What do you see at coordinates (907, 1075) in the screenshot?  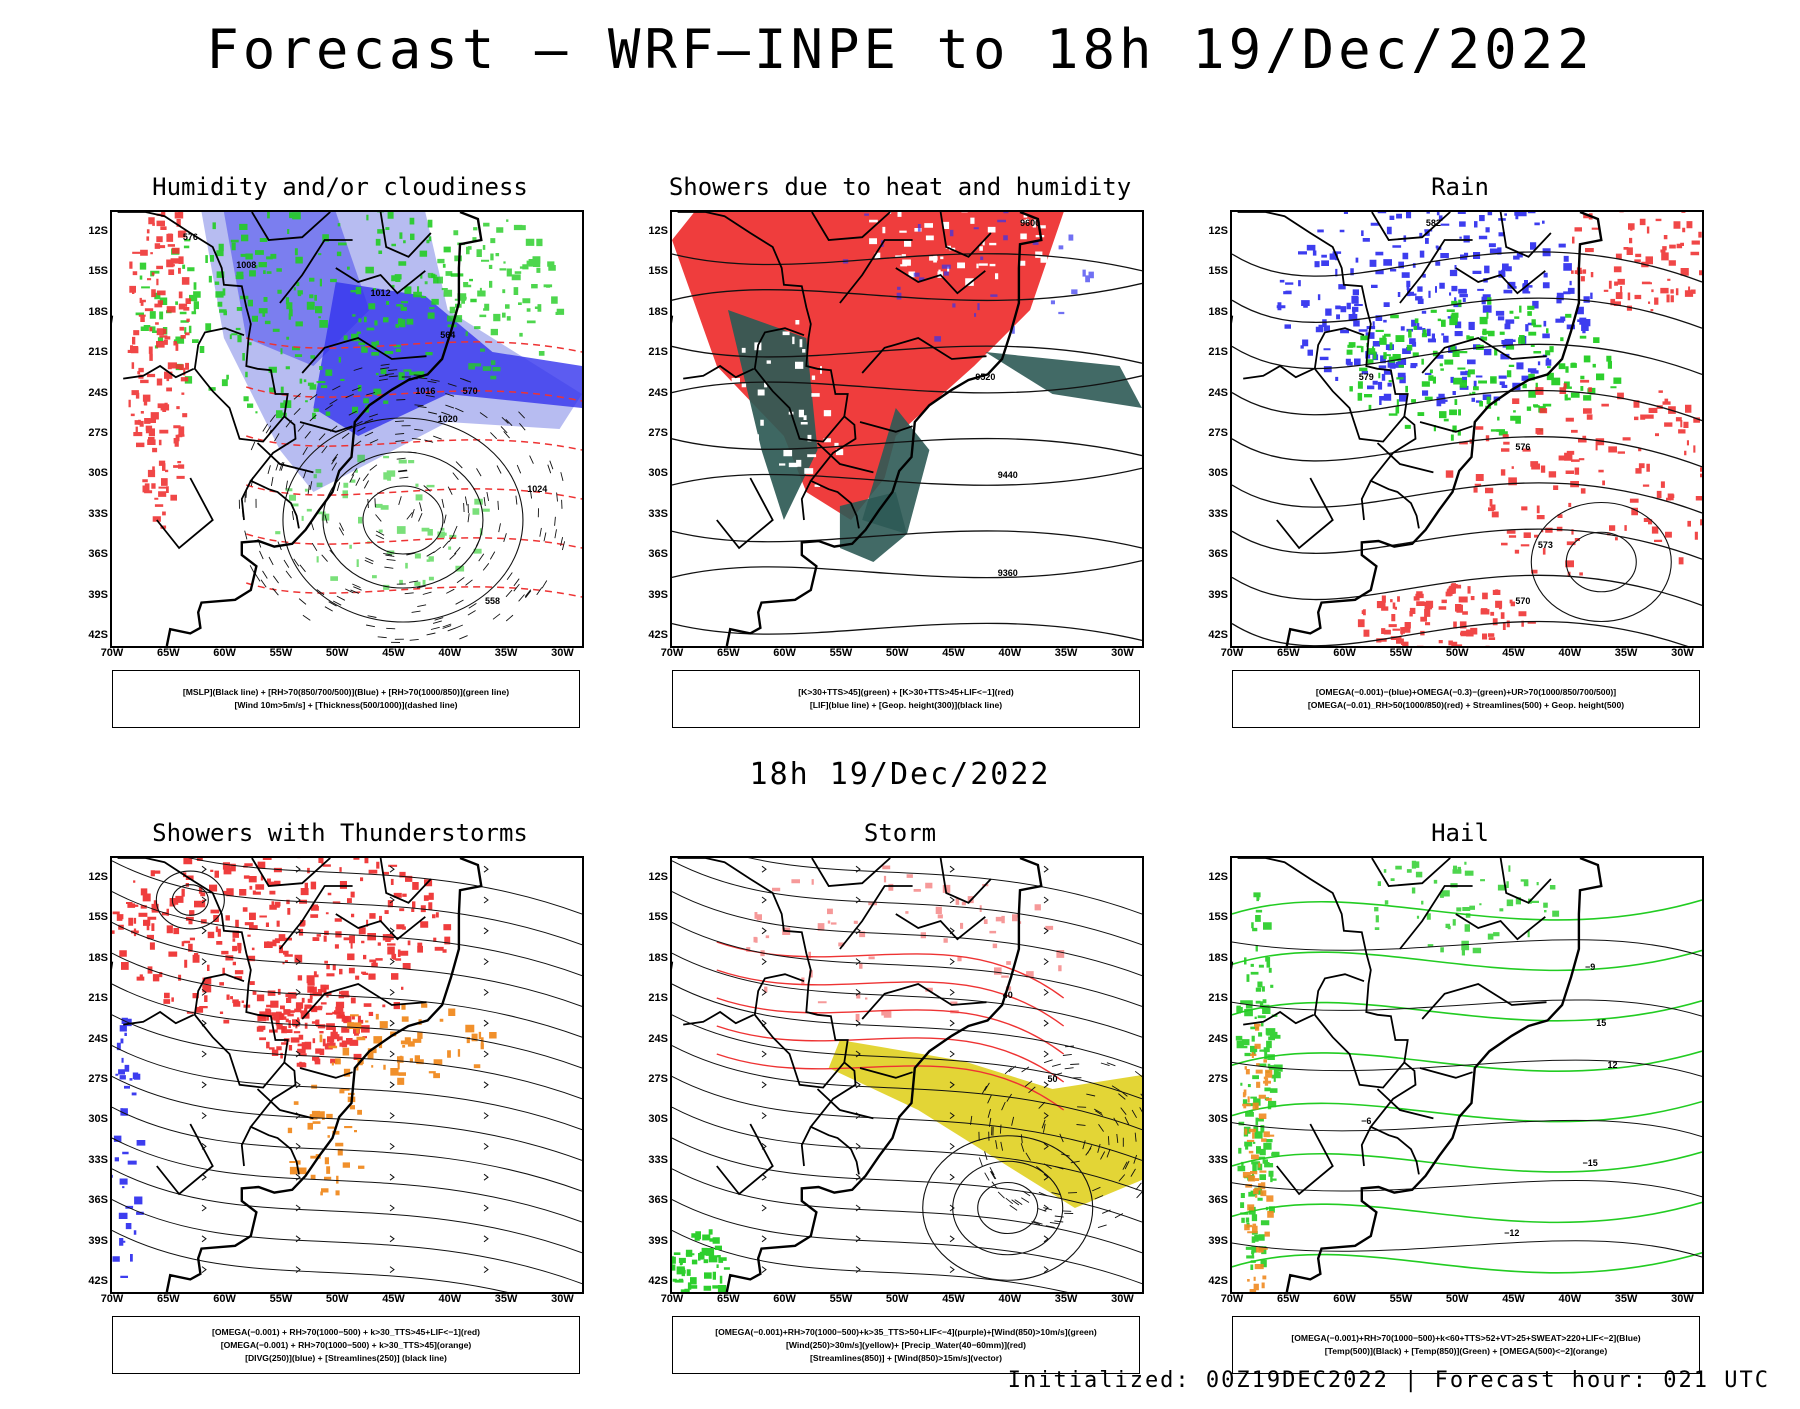 I see `map-svg: 40 50` at bounding box center [907, 1075].